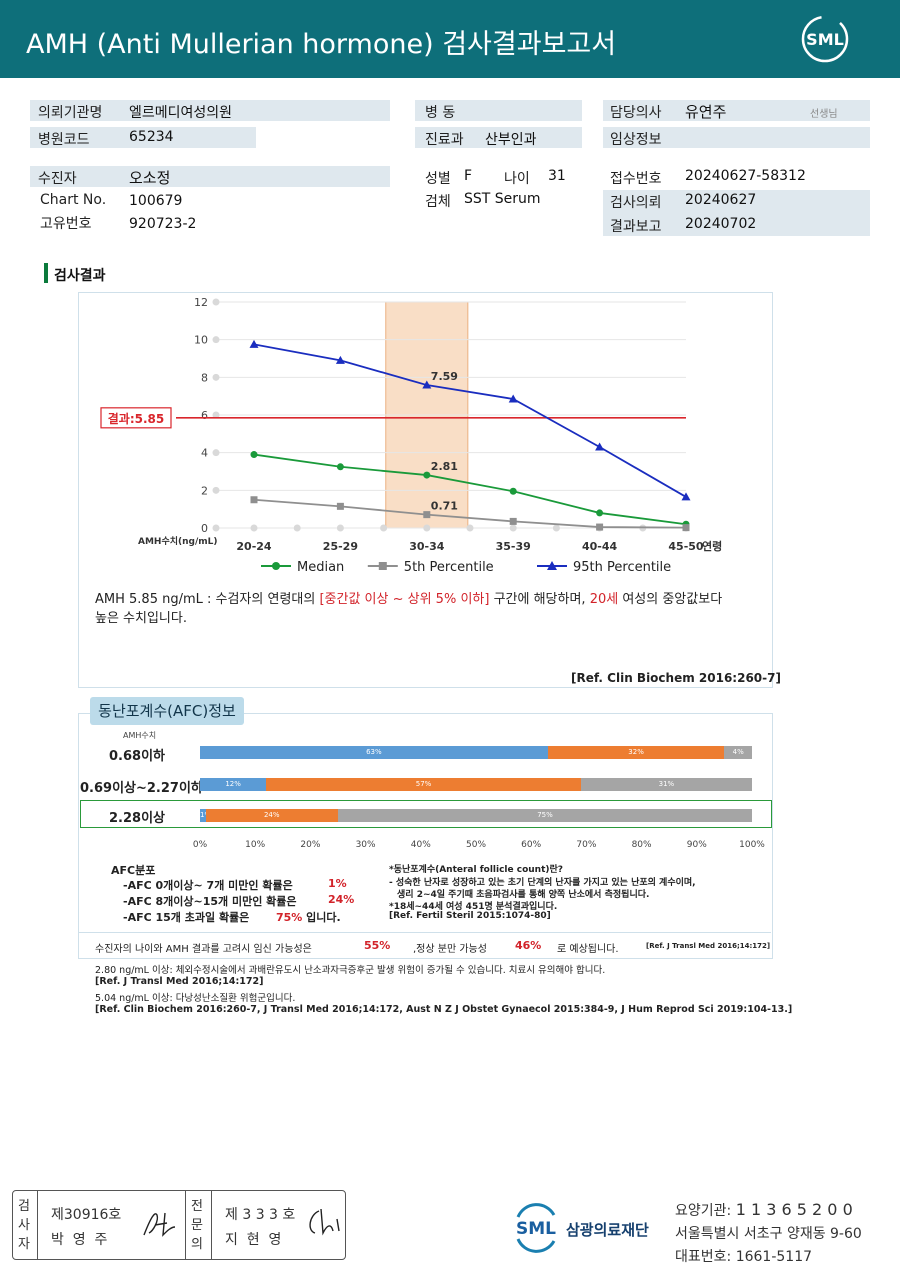 This screenshot has height=1271, width=900. Describe the element at coordinates (473, 907) in the screenshot. I see `afc-def-3: *18세~44세 여성 451명 분석결과입니다.` at that location.